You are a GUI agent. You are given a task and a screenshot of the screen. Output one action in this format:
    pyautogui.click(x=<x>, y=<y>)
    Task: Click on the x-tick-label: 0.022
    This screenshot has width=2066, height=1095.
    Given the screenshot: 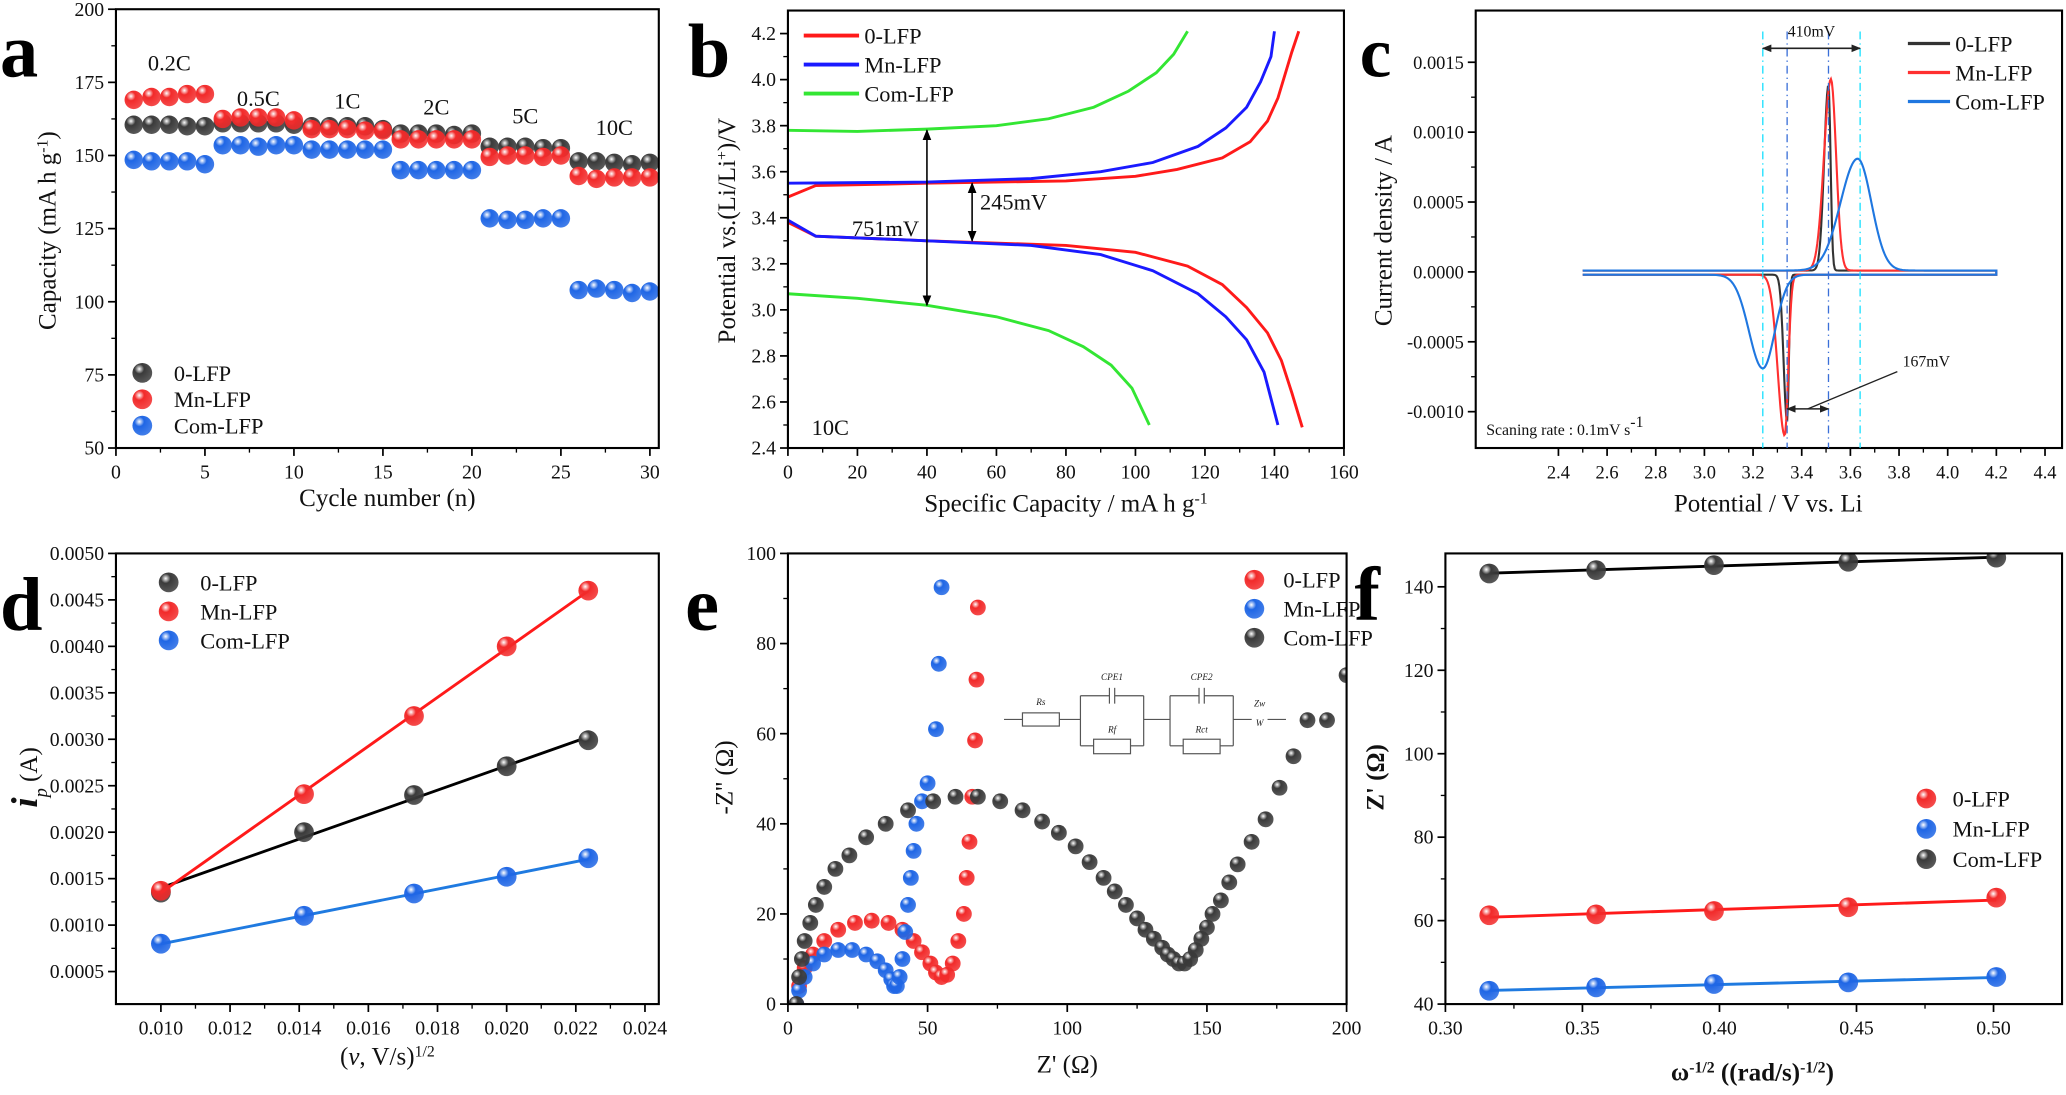 What is the action you would take?
    pyautogui.click(x=576, y=1028)
    